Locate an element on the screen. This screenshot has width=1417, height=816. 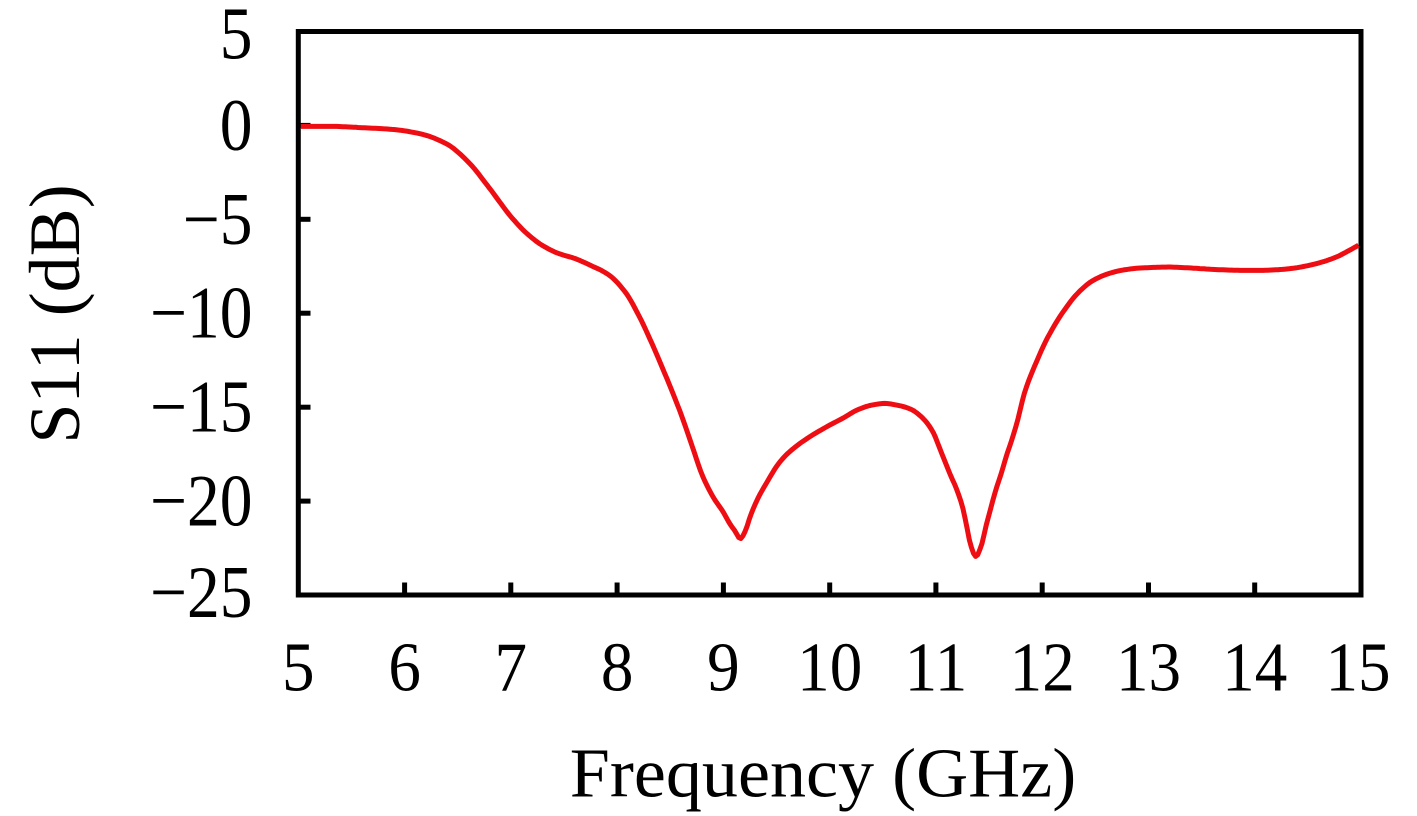
svg-text: 13 is located at coordinates (1148, 667).